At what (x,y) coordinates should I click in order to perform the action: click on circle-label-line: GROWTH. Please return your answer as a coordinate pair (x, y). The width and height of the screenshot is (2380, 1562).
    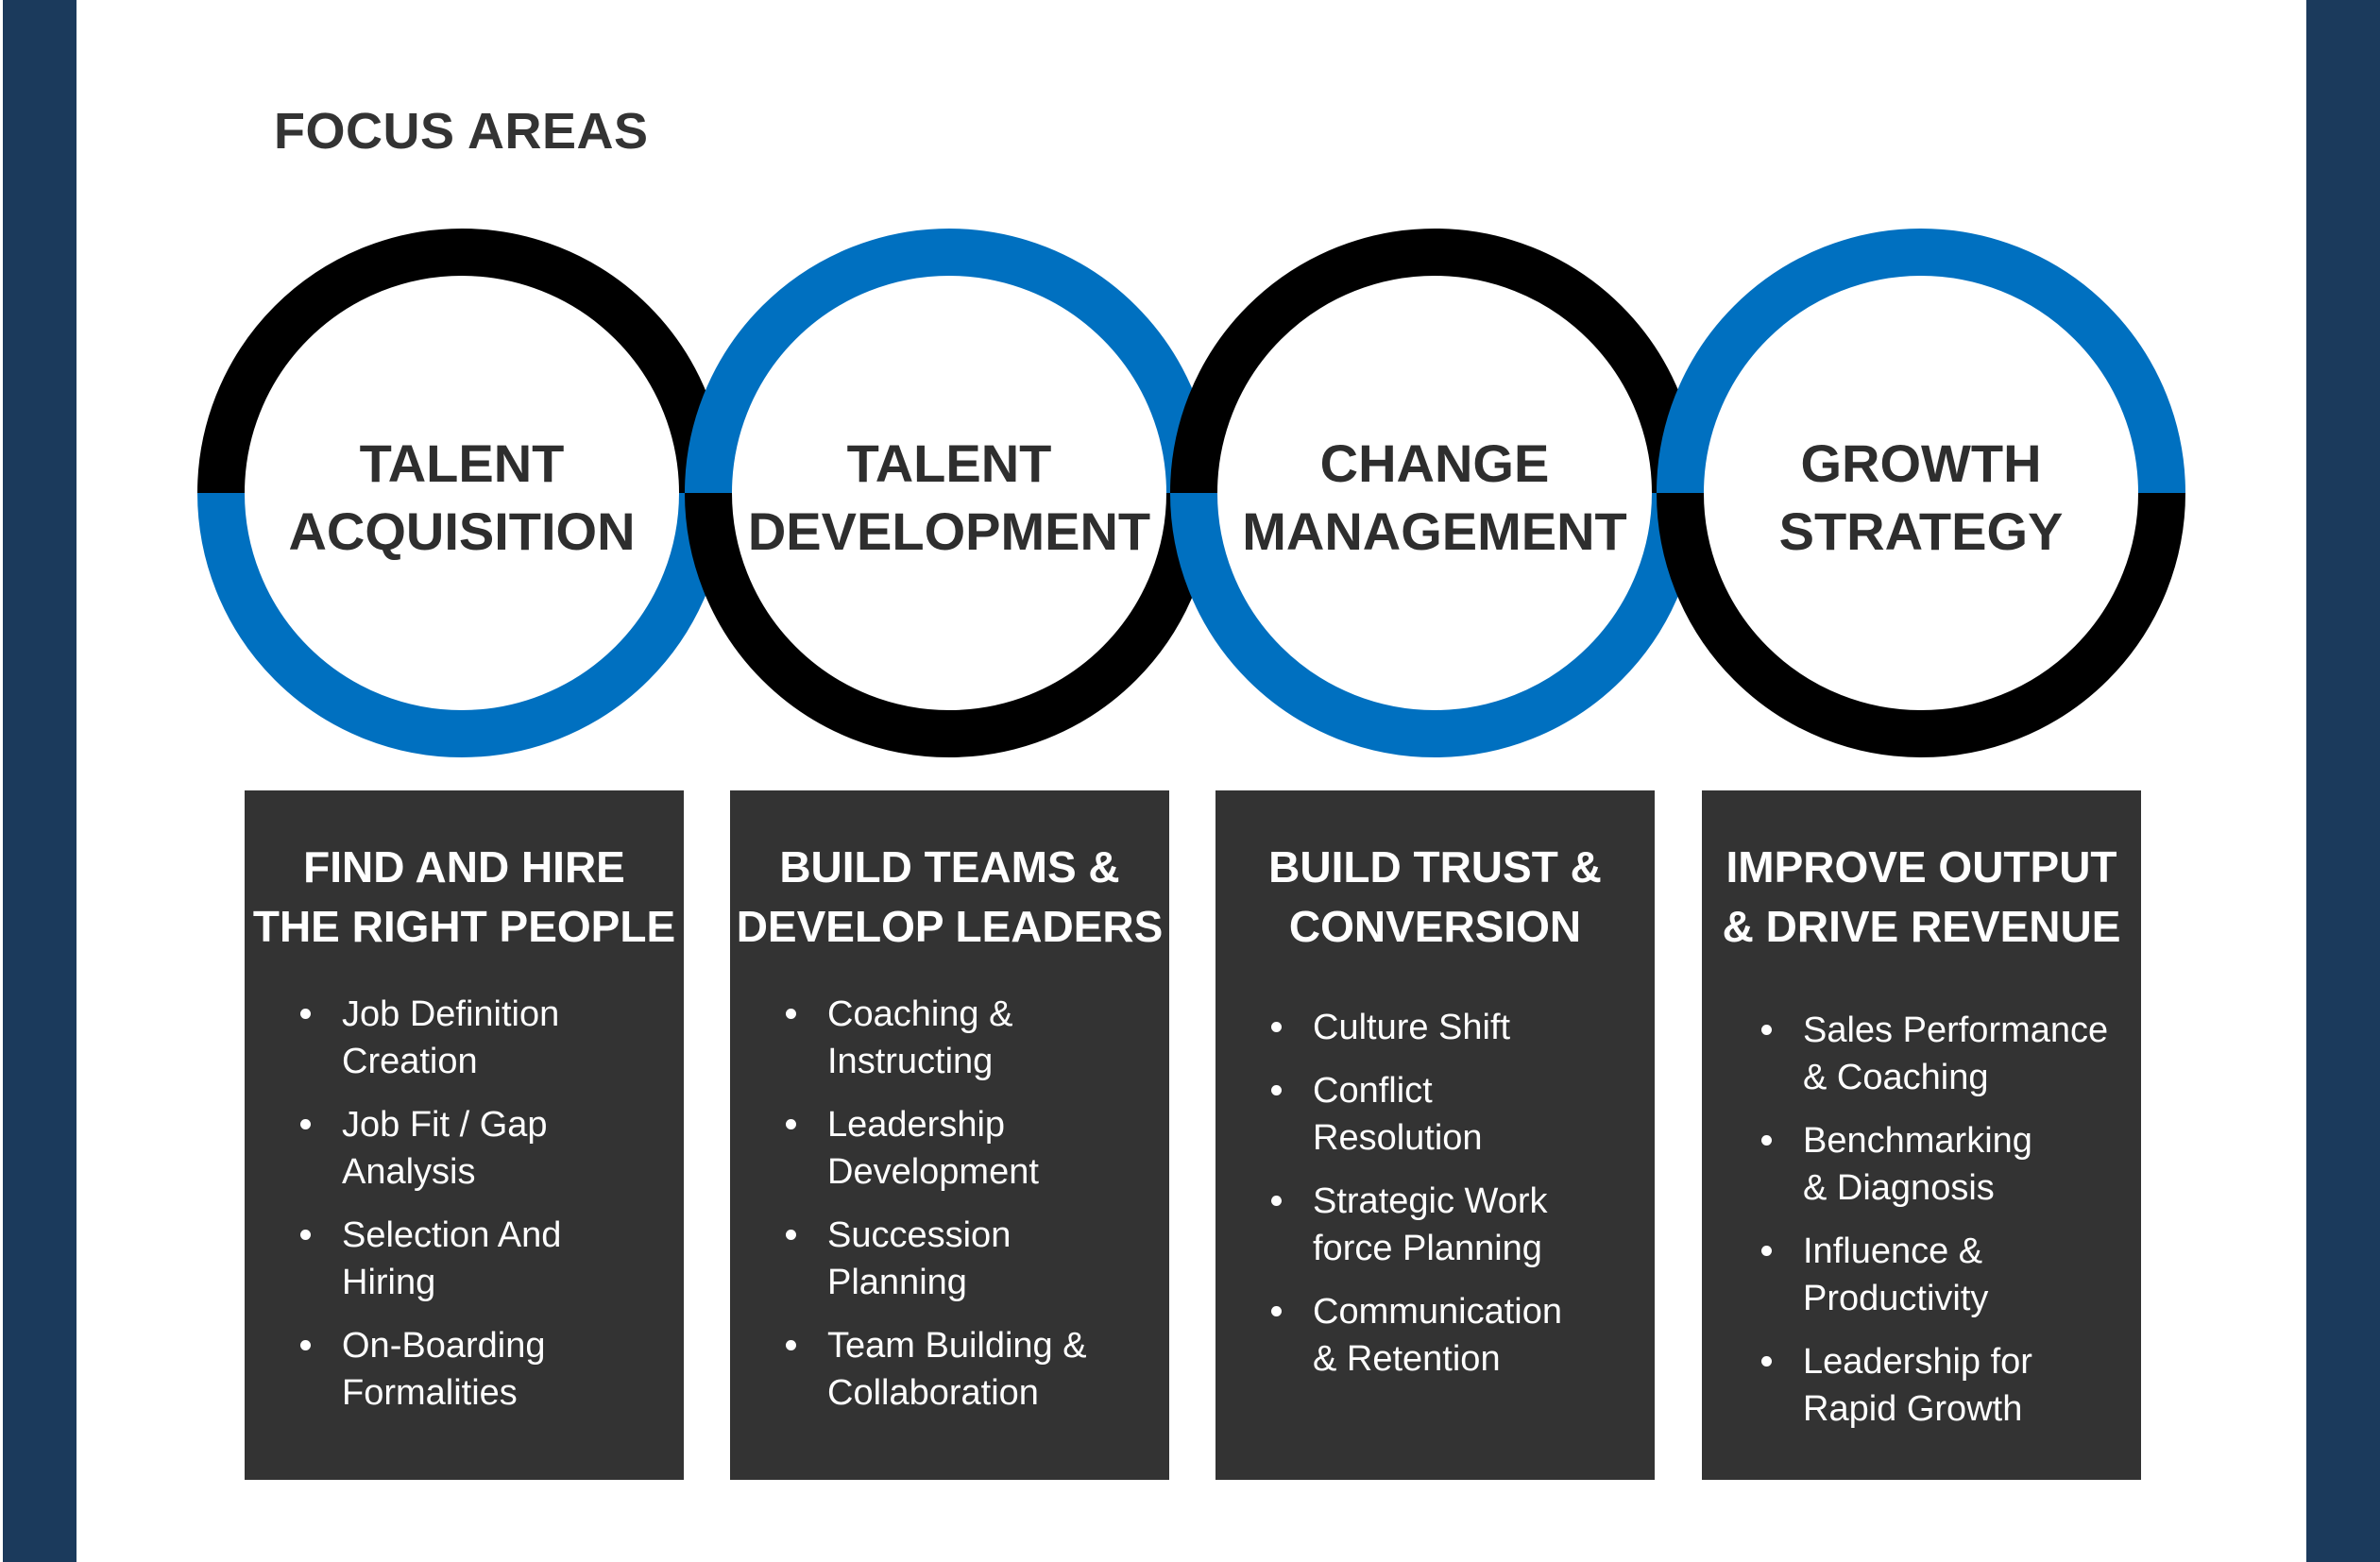
    Looking at the image, I should click on (1921, 463).